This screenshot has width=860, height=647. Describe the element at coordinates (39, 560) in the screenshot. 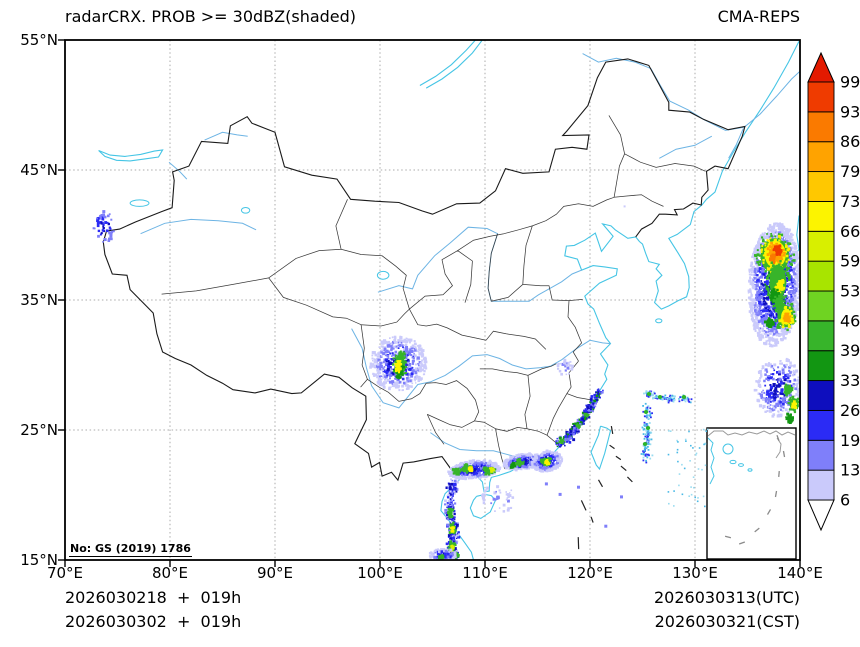

I see `y-tick-label: 15°N` at that location.